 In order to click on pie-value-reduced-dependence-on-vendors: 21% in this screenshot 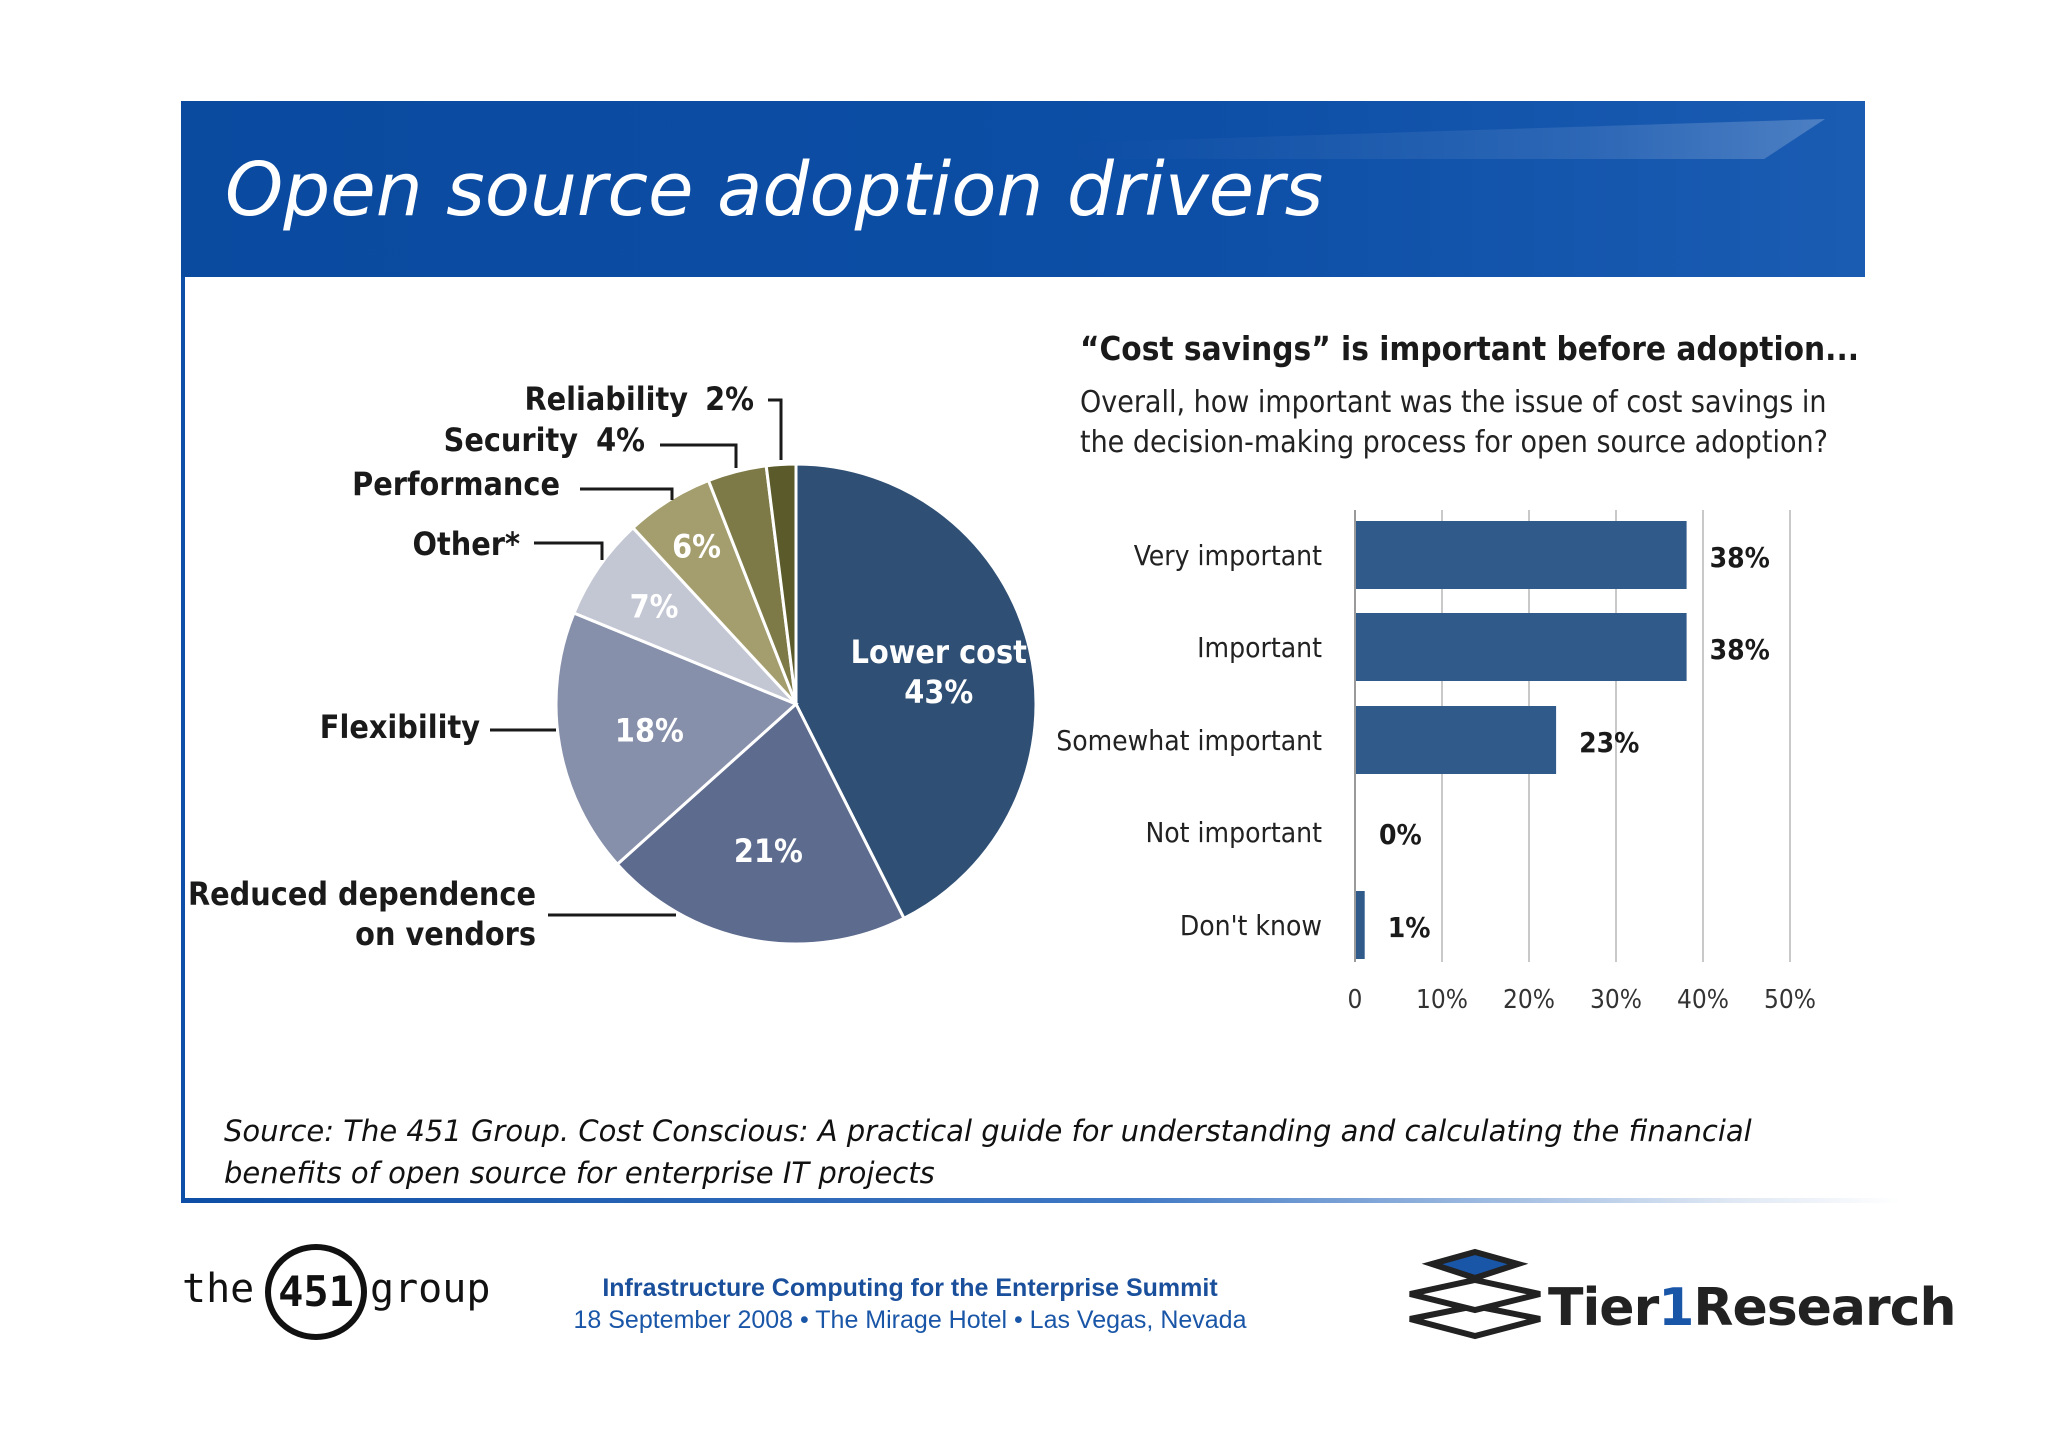, I will do `click(768, 851)`.